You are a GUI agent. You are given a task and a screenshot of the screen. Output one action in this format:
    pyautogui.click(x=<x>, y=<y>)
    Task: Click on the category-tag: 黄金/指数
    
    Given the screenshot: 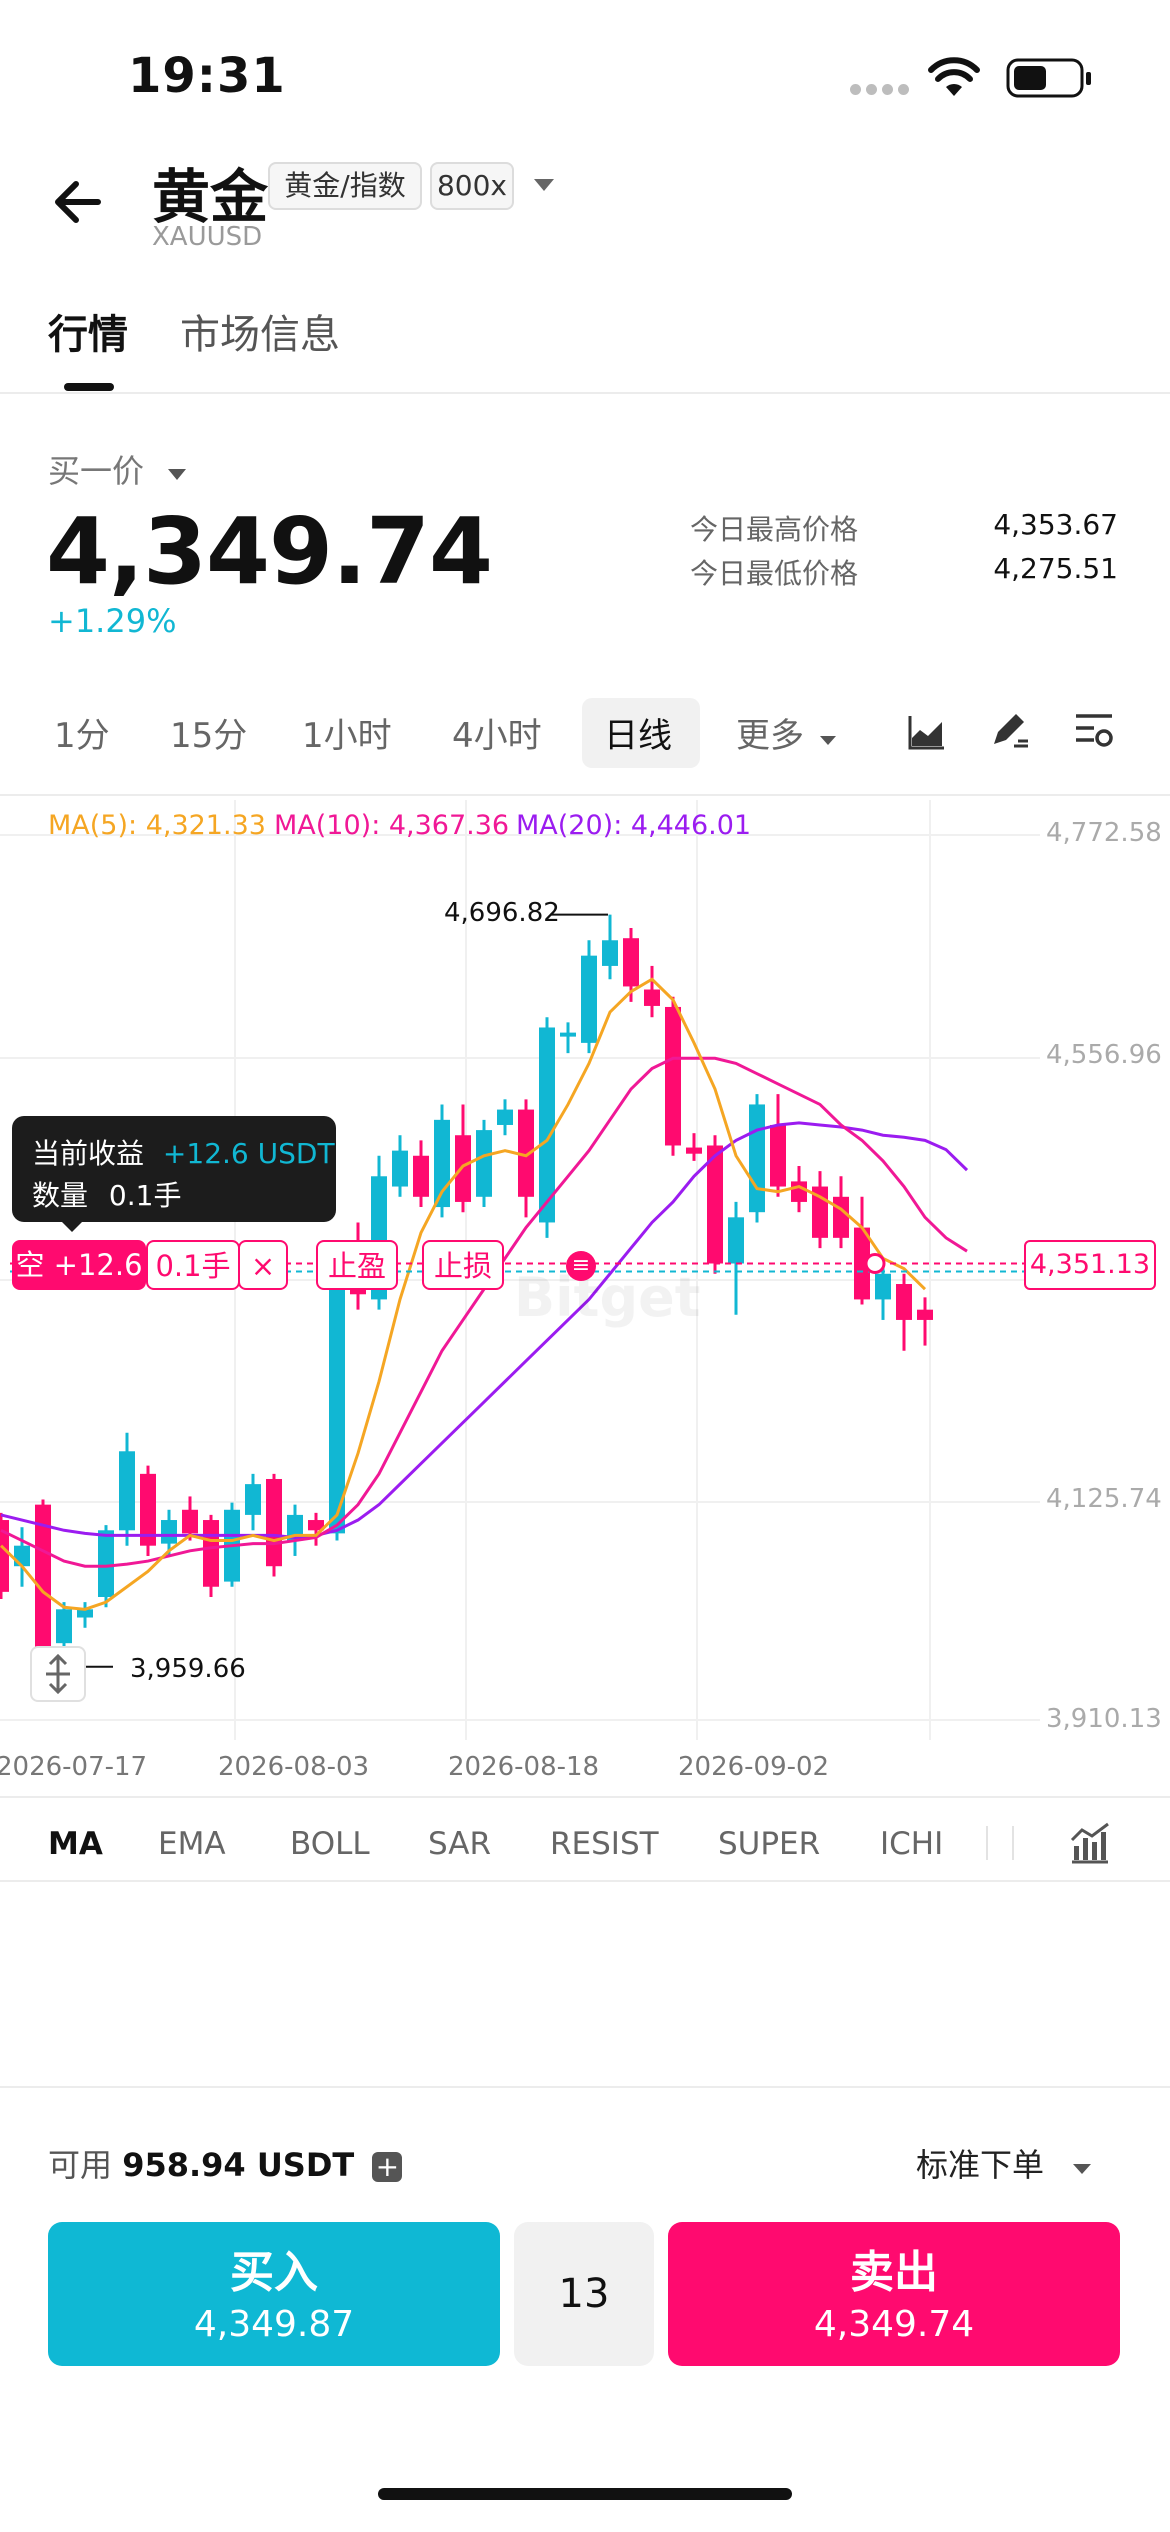 What is the action you would take?
    pyautogui.click(x=345, y=186)
    